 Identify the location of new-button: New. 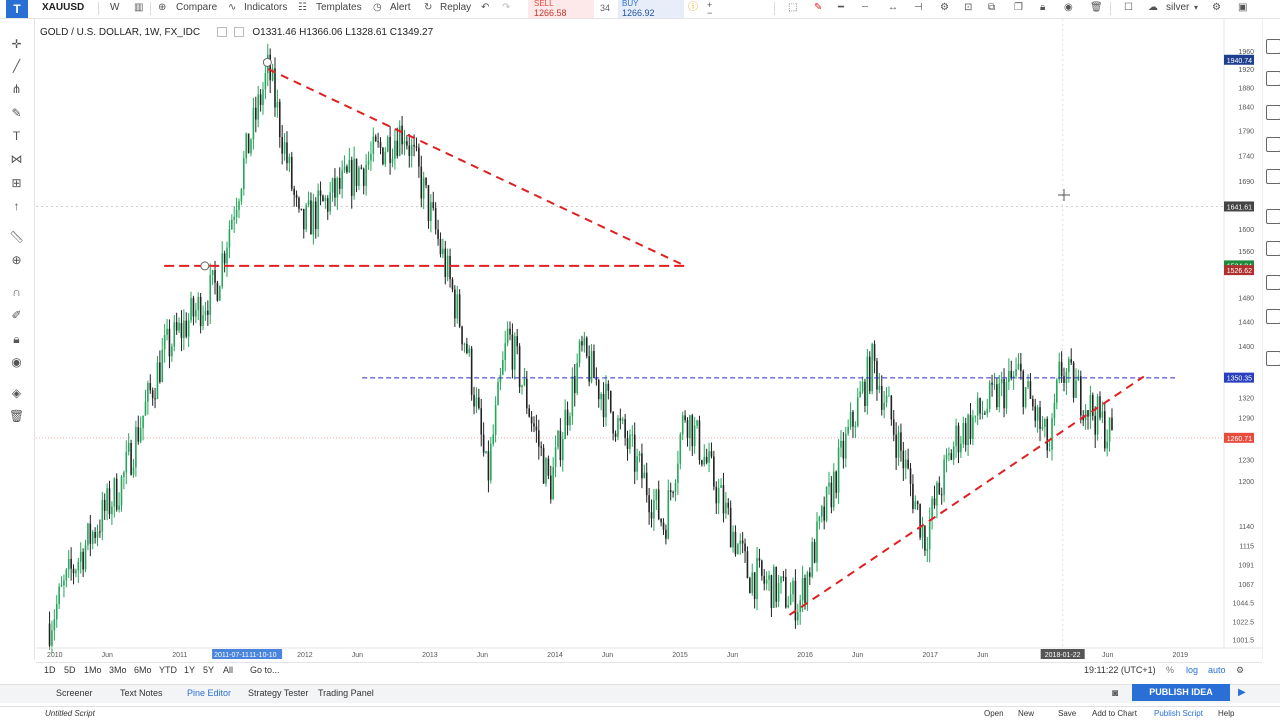
(1026, 713).